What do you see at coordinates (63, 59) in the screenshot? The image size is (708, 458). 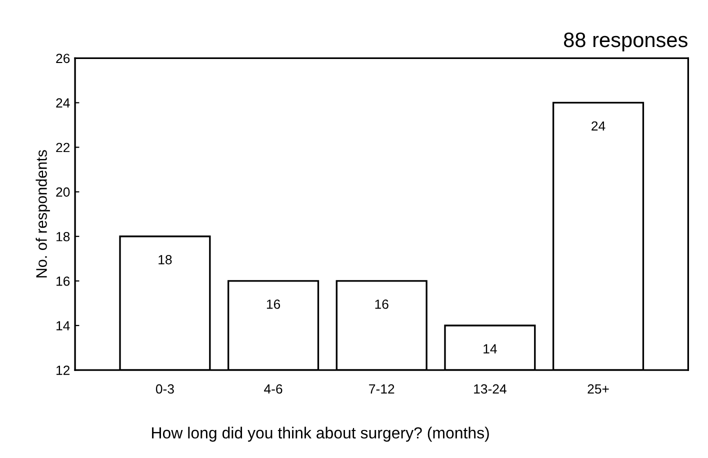 I see `y-tick-label: 26` at bounding box center [63, 59].